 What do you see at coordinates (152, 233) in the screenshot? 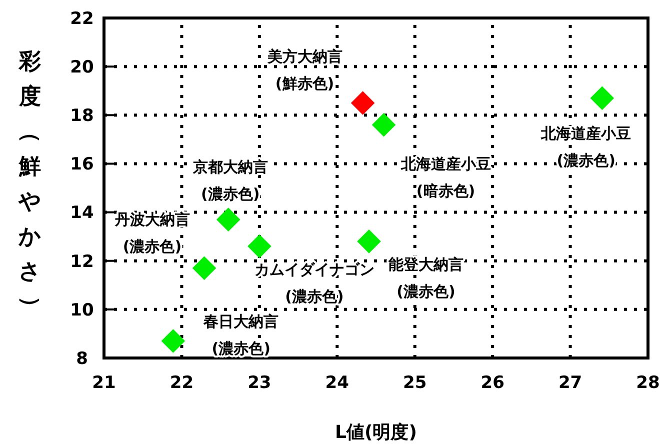
I see `annotation: 丹波大納言 (濃赤色)` at bounding box center [152, 233].